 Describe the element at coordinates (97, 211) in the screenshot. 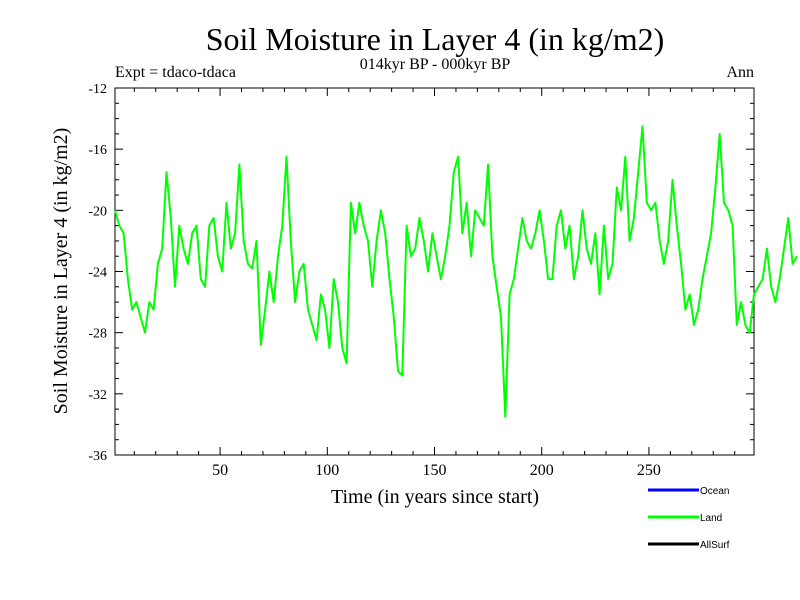

I see `y-tick-label: -20` at that location.